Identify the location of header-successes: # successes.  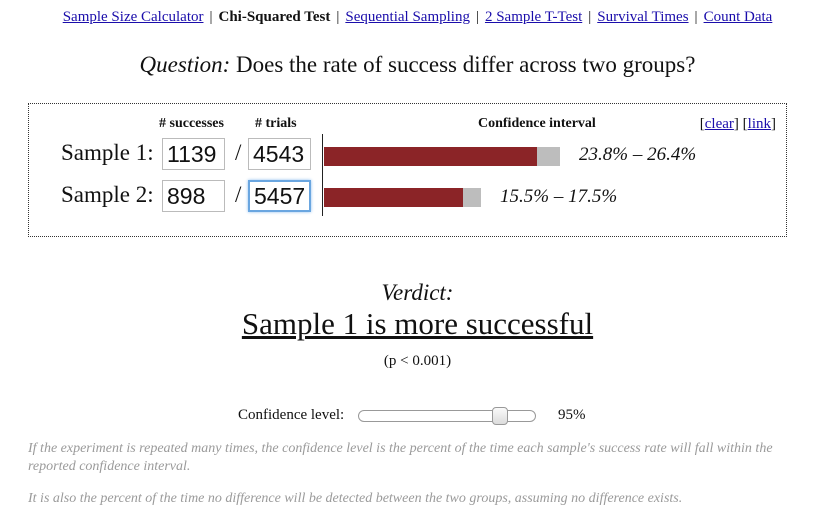
(191, 123).